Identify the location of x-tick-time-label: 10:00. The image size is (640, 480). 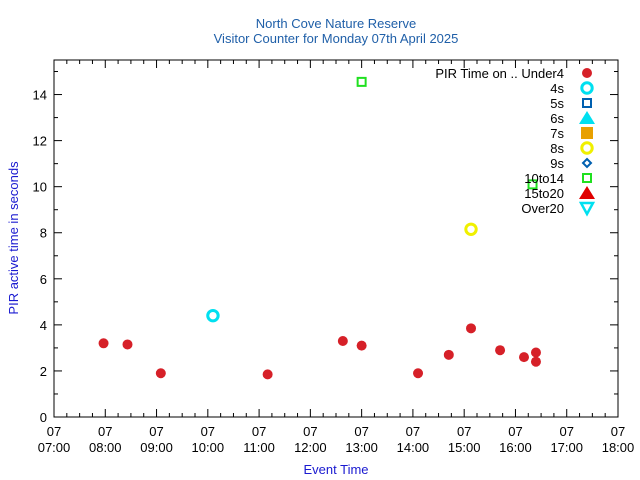
(208, 447).